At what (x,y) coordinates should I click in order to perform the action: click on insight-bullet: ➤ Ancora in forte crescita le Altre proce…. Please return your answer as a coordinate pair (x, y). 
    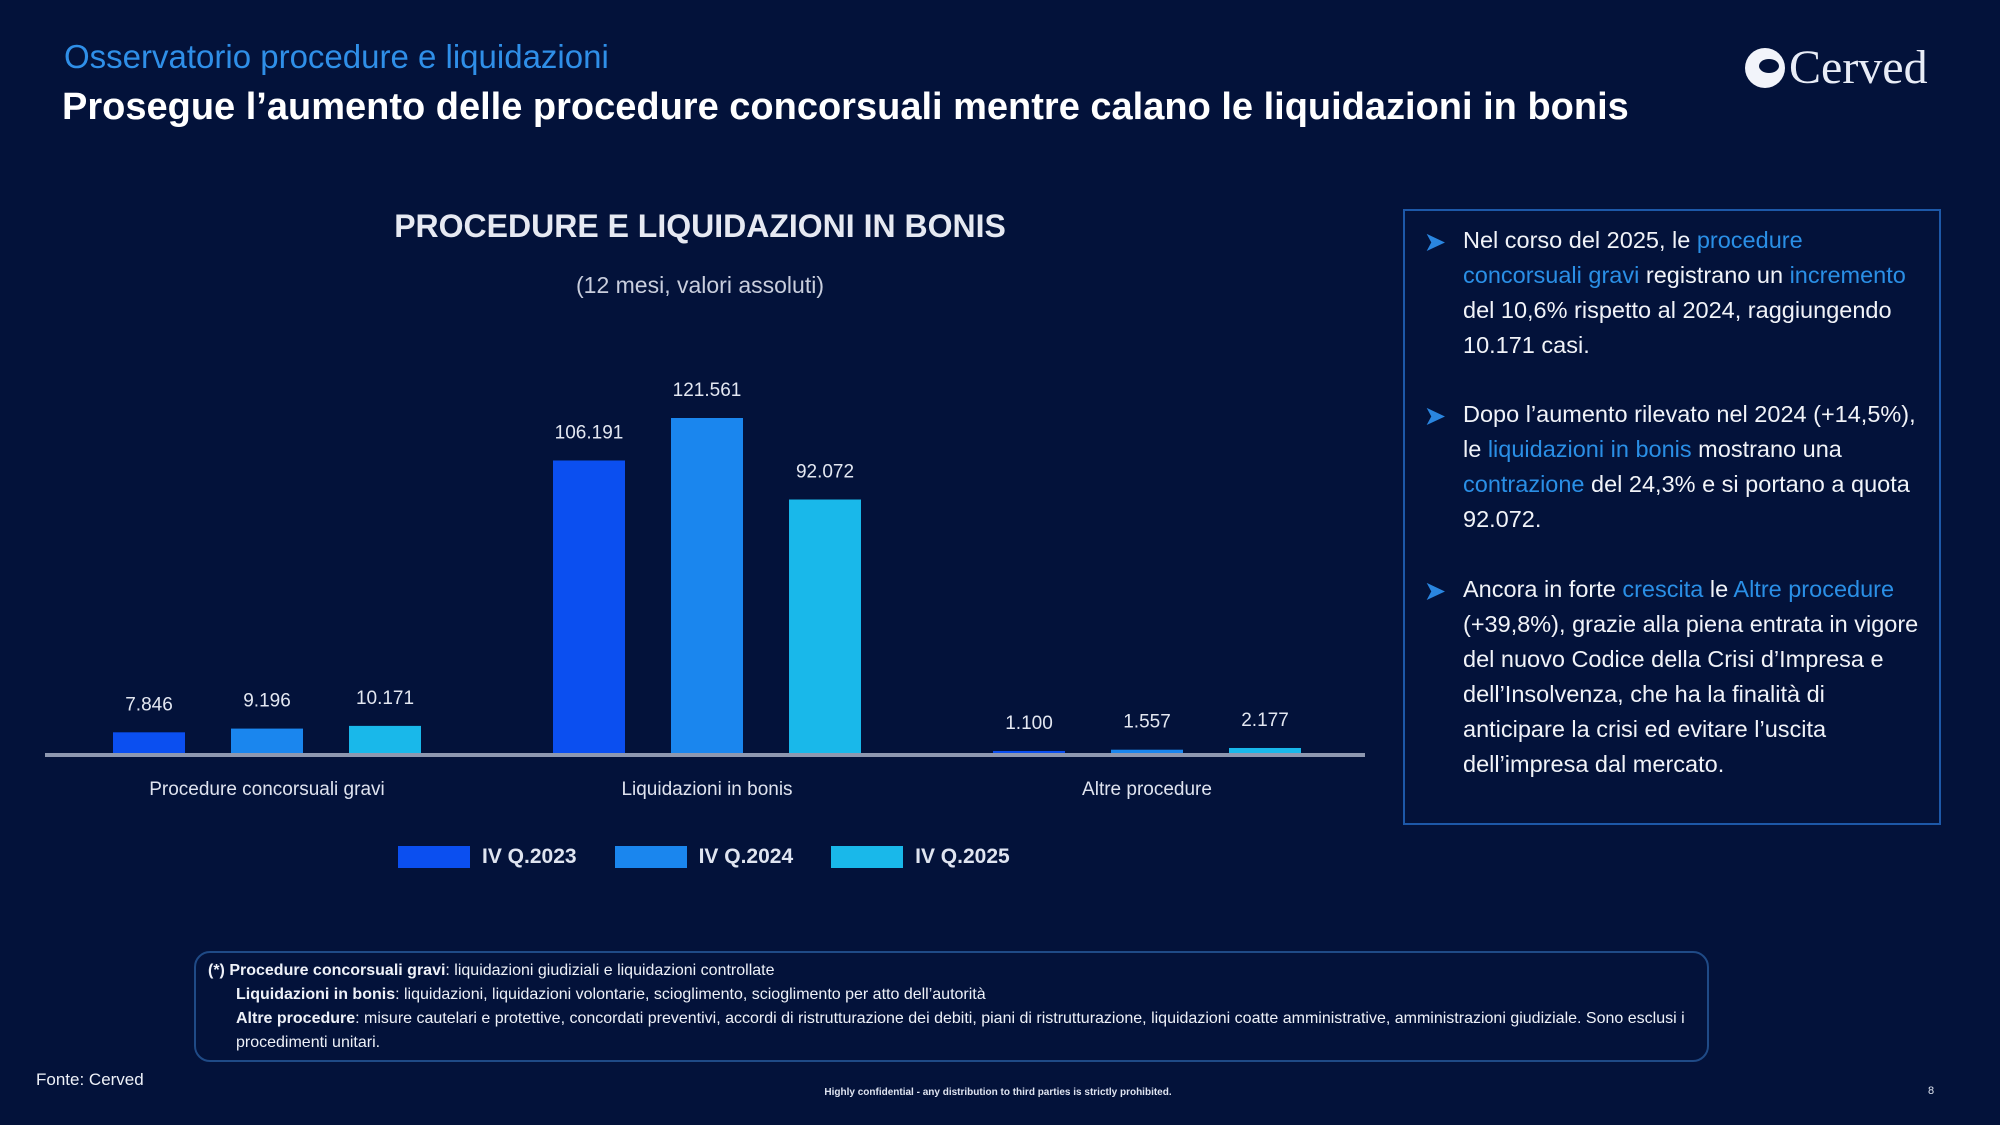
    Looking at the image, I should click on (1674, 677).